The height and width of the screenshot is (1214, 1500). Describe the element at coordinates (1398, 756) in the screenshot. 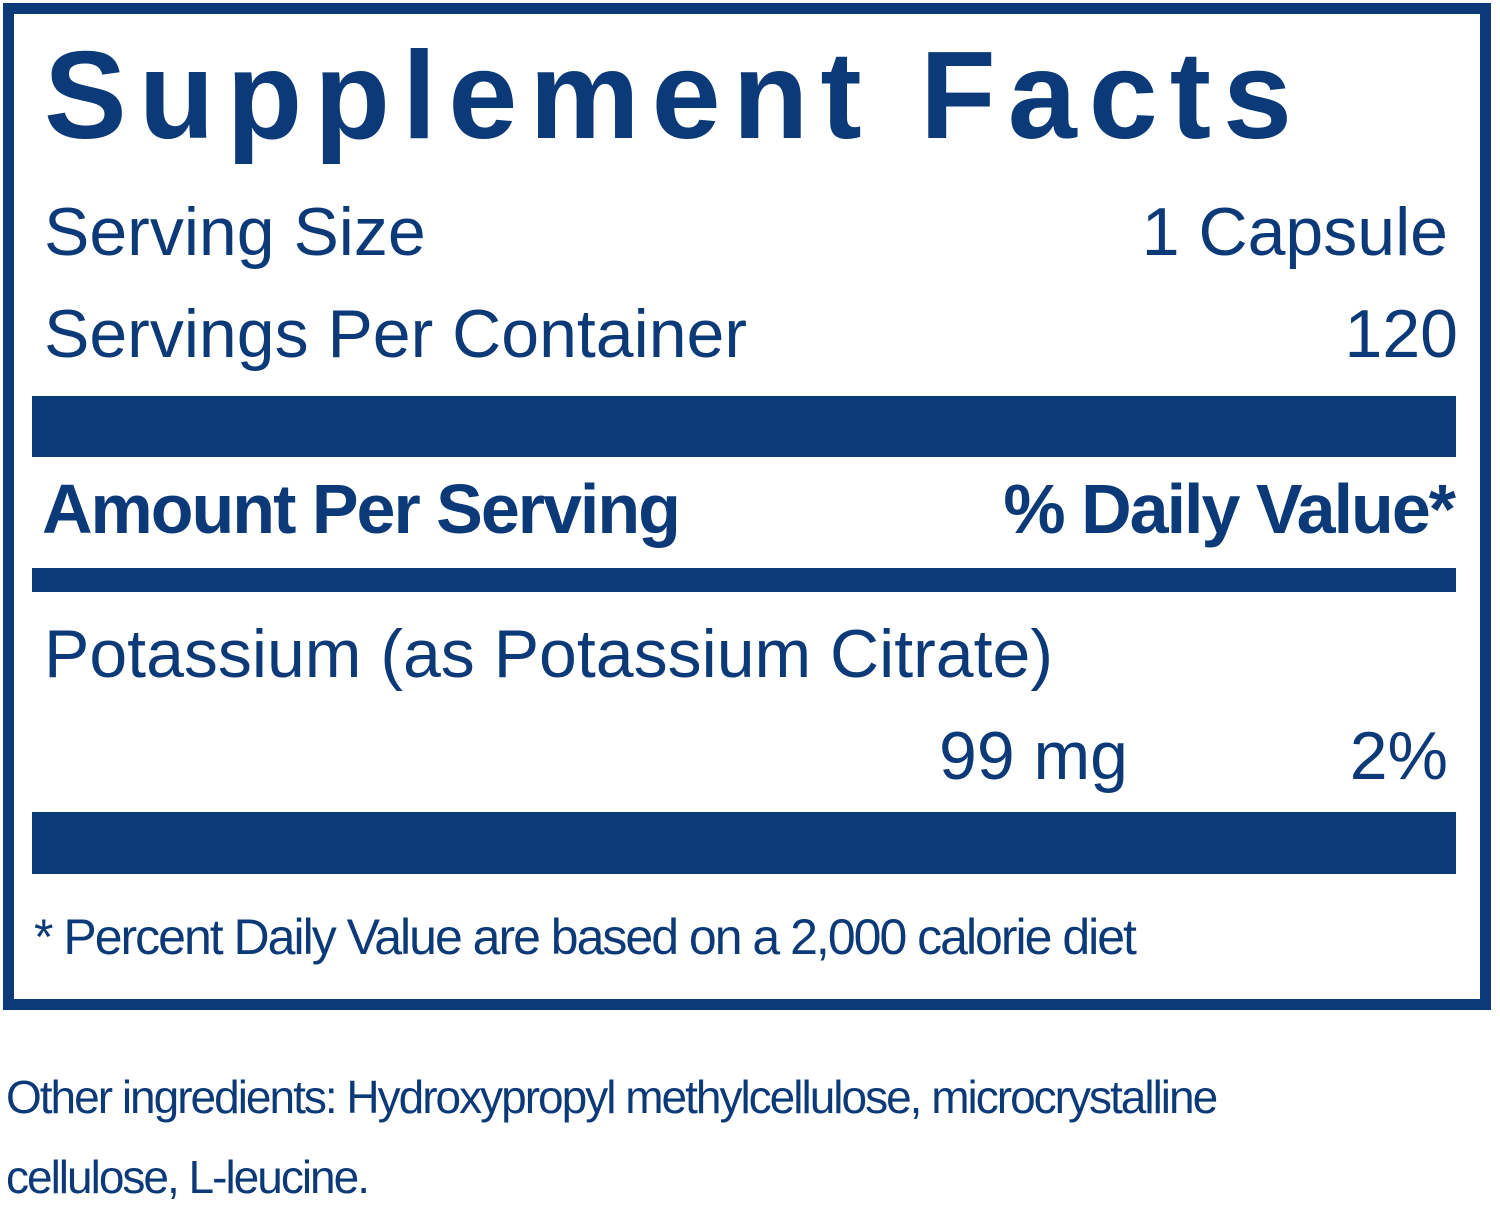

I see `nutrient-daily-value: 2%` at that location.